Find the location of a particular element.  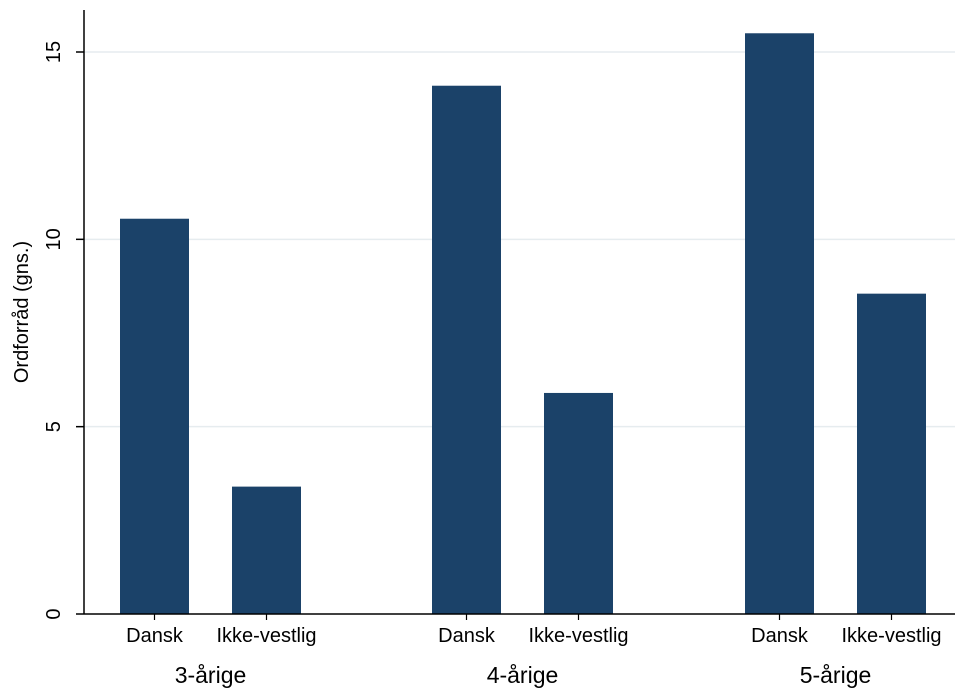

y-tick-label: 10 is located at coordinates (54, 239).